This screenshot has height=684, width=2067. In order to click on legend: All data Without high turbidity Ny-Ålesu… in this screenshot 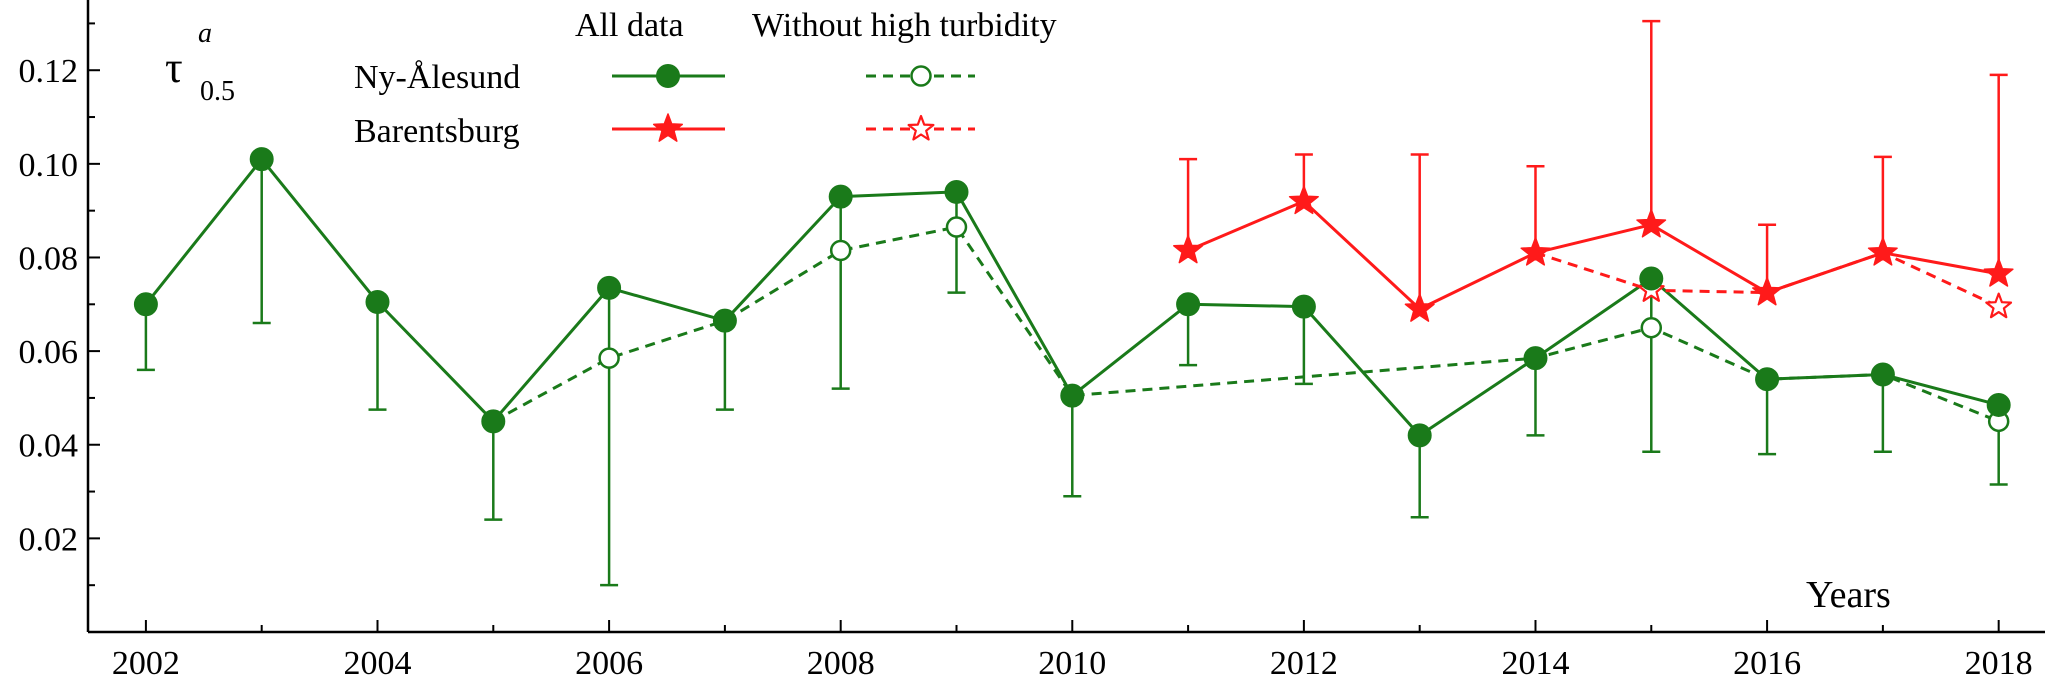, I will do `click(705, 78)`.